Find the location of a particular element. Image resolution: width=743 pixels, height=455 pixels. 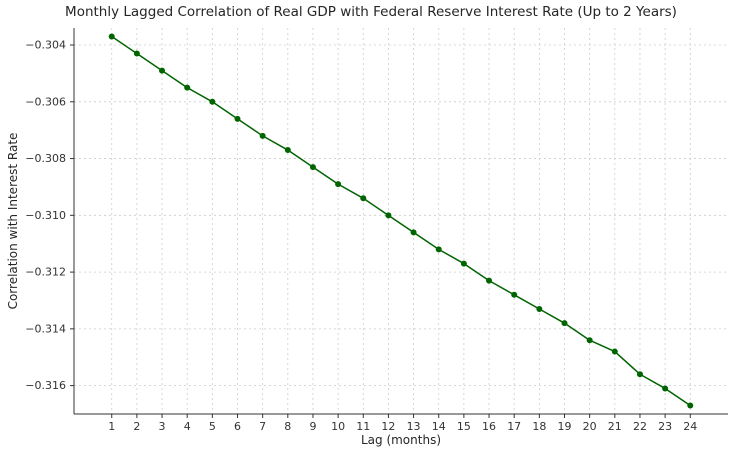

y-tick-label: −0.308 is located at coordinates (45, 158).